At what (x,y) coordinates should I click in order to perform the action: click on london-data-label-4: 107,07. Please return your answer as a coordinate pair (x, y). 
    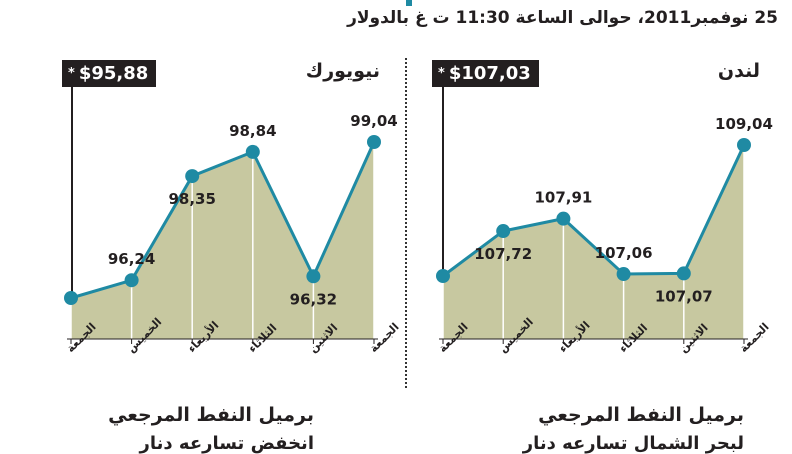
    Looking at the image, I should click on (684, 296).